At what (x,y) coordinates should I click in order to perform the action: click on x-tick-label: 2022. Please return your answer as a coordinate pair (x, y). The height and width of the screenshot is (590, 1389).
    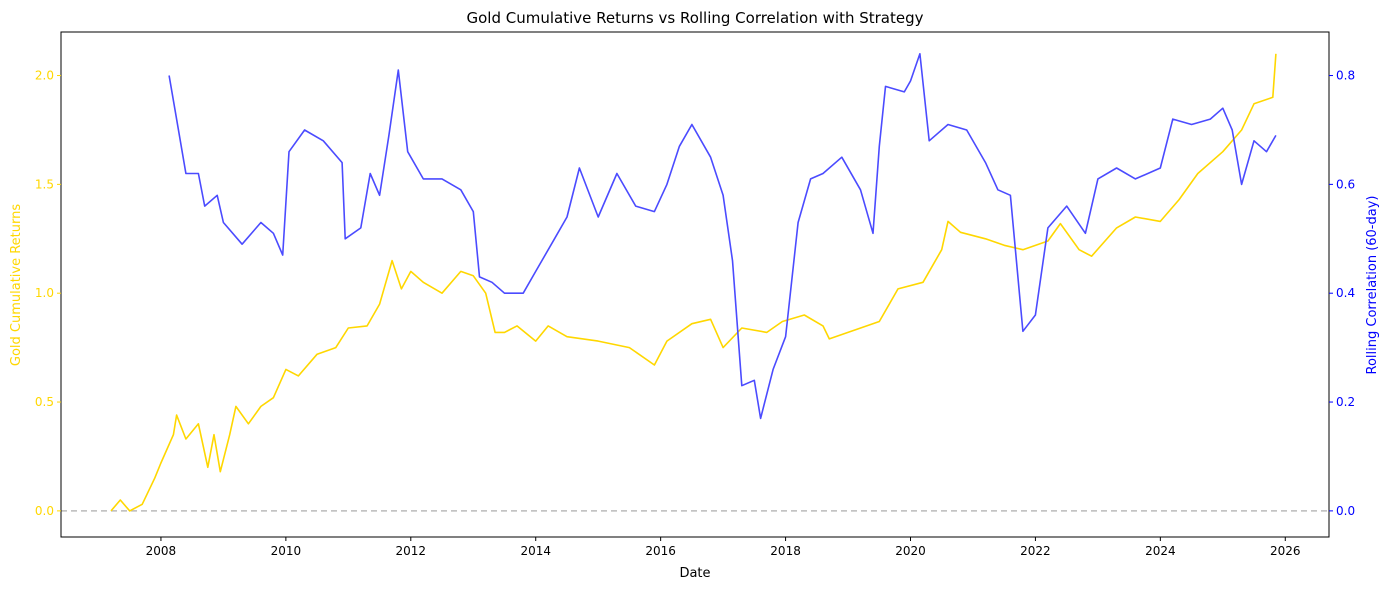
    Looking at the image, I should click on (1035, 551).